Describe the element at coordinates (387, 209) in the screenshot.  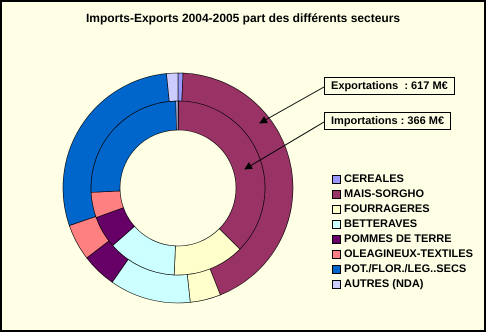
I see `legend-label: FOURRAGERES` at that location.